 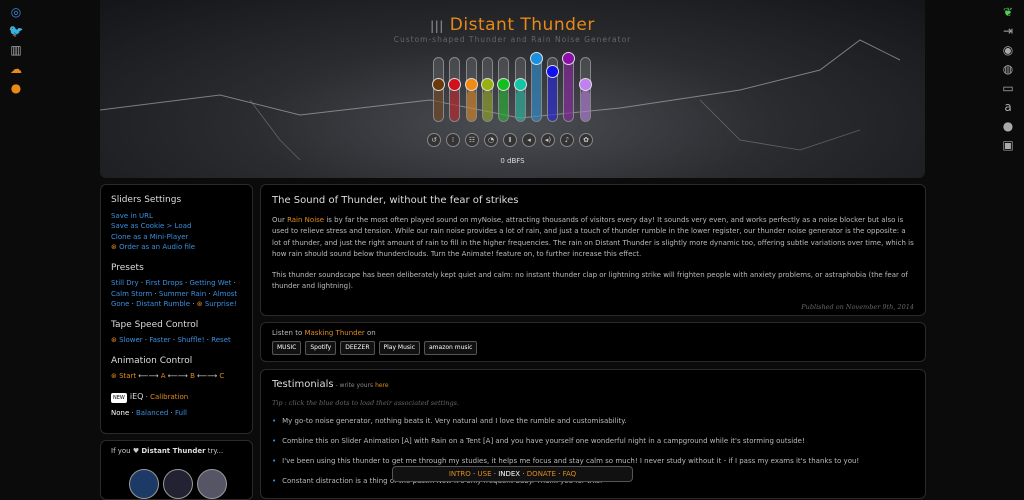 I want to click on leaf-icon: ●, so click(x=16, y=88).